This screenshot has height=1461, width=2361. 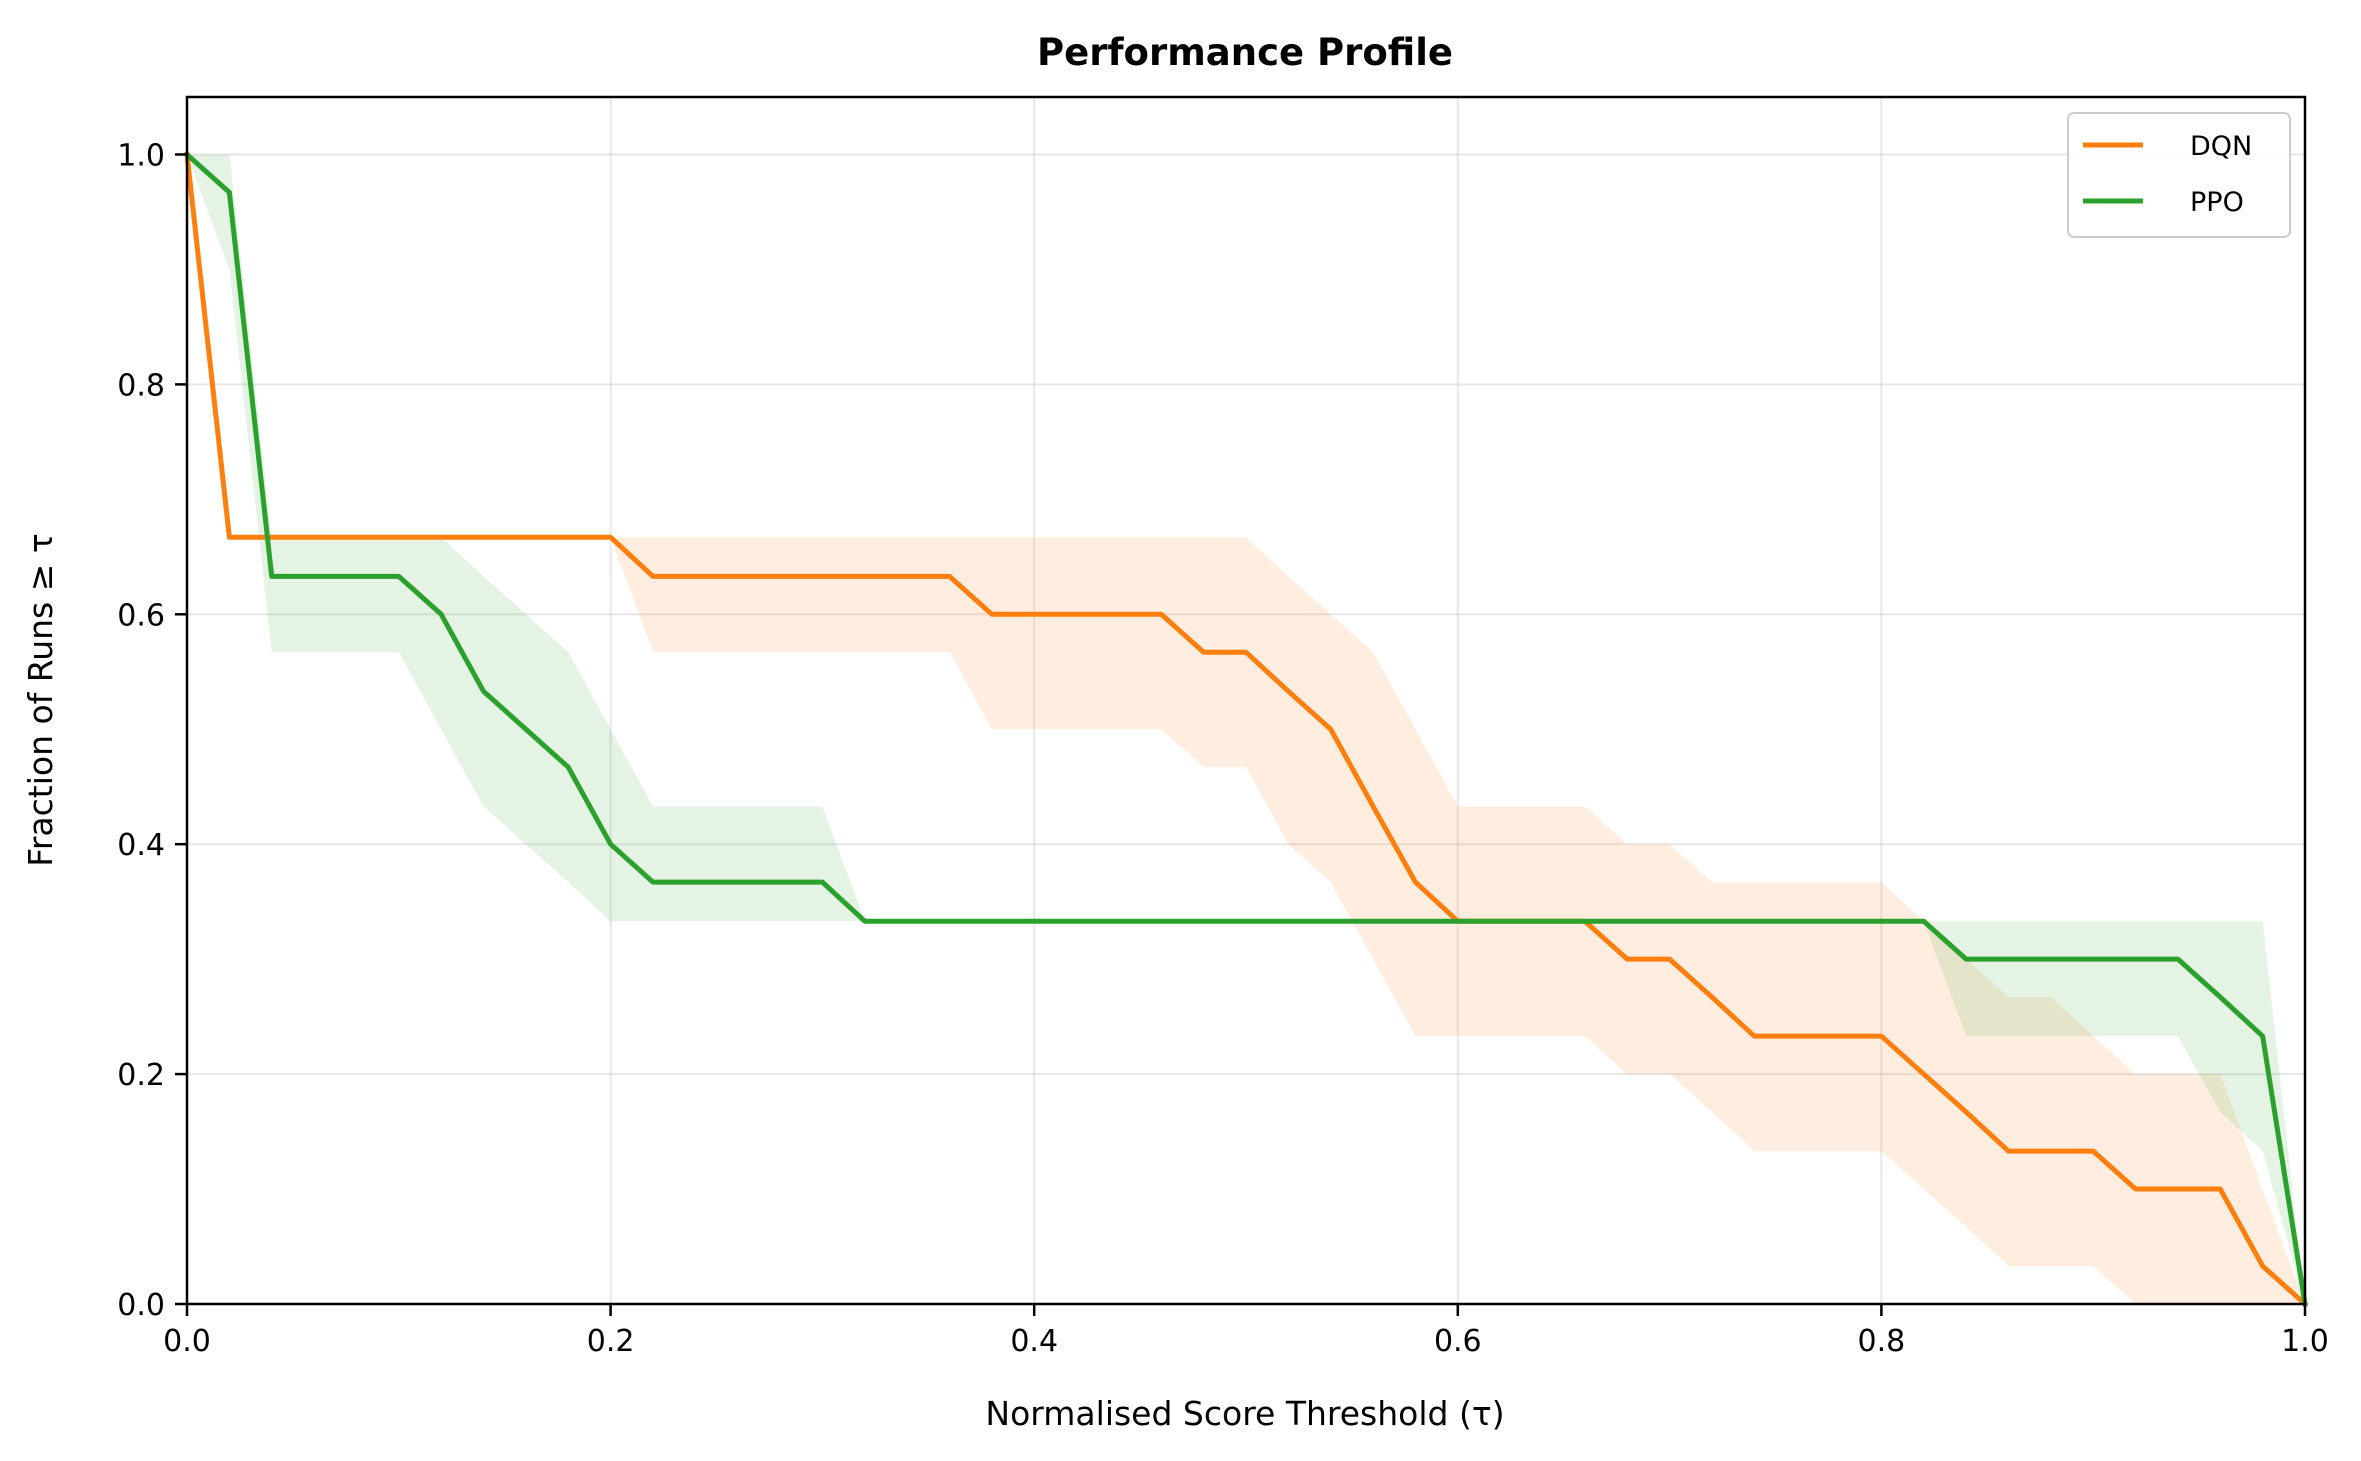 I want to click on x-tick-label: 0.6, so click(x=1458, y=1341).